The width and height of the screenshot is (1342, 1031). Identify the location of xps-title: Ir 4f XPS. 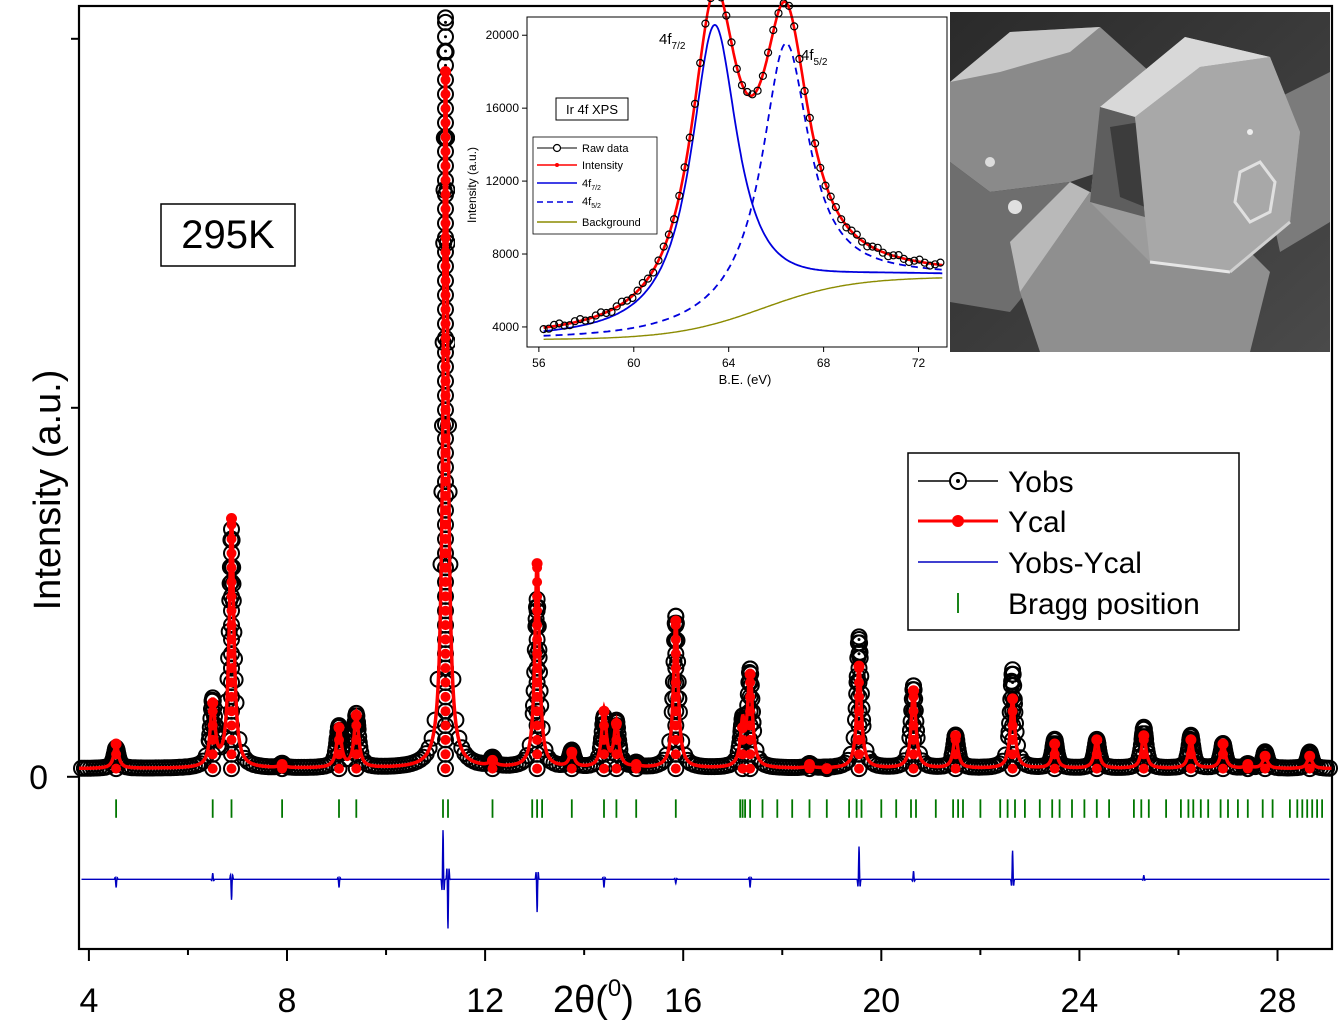
(592, 109).